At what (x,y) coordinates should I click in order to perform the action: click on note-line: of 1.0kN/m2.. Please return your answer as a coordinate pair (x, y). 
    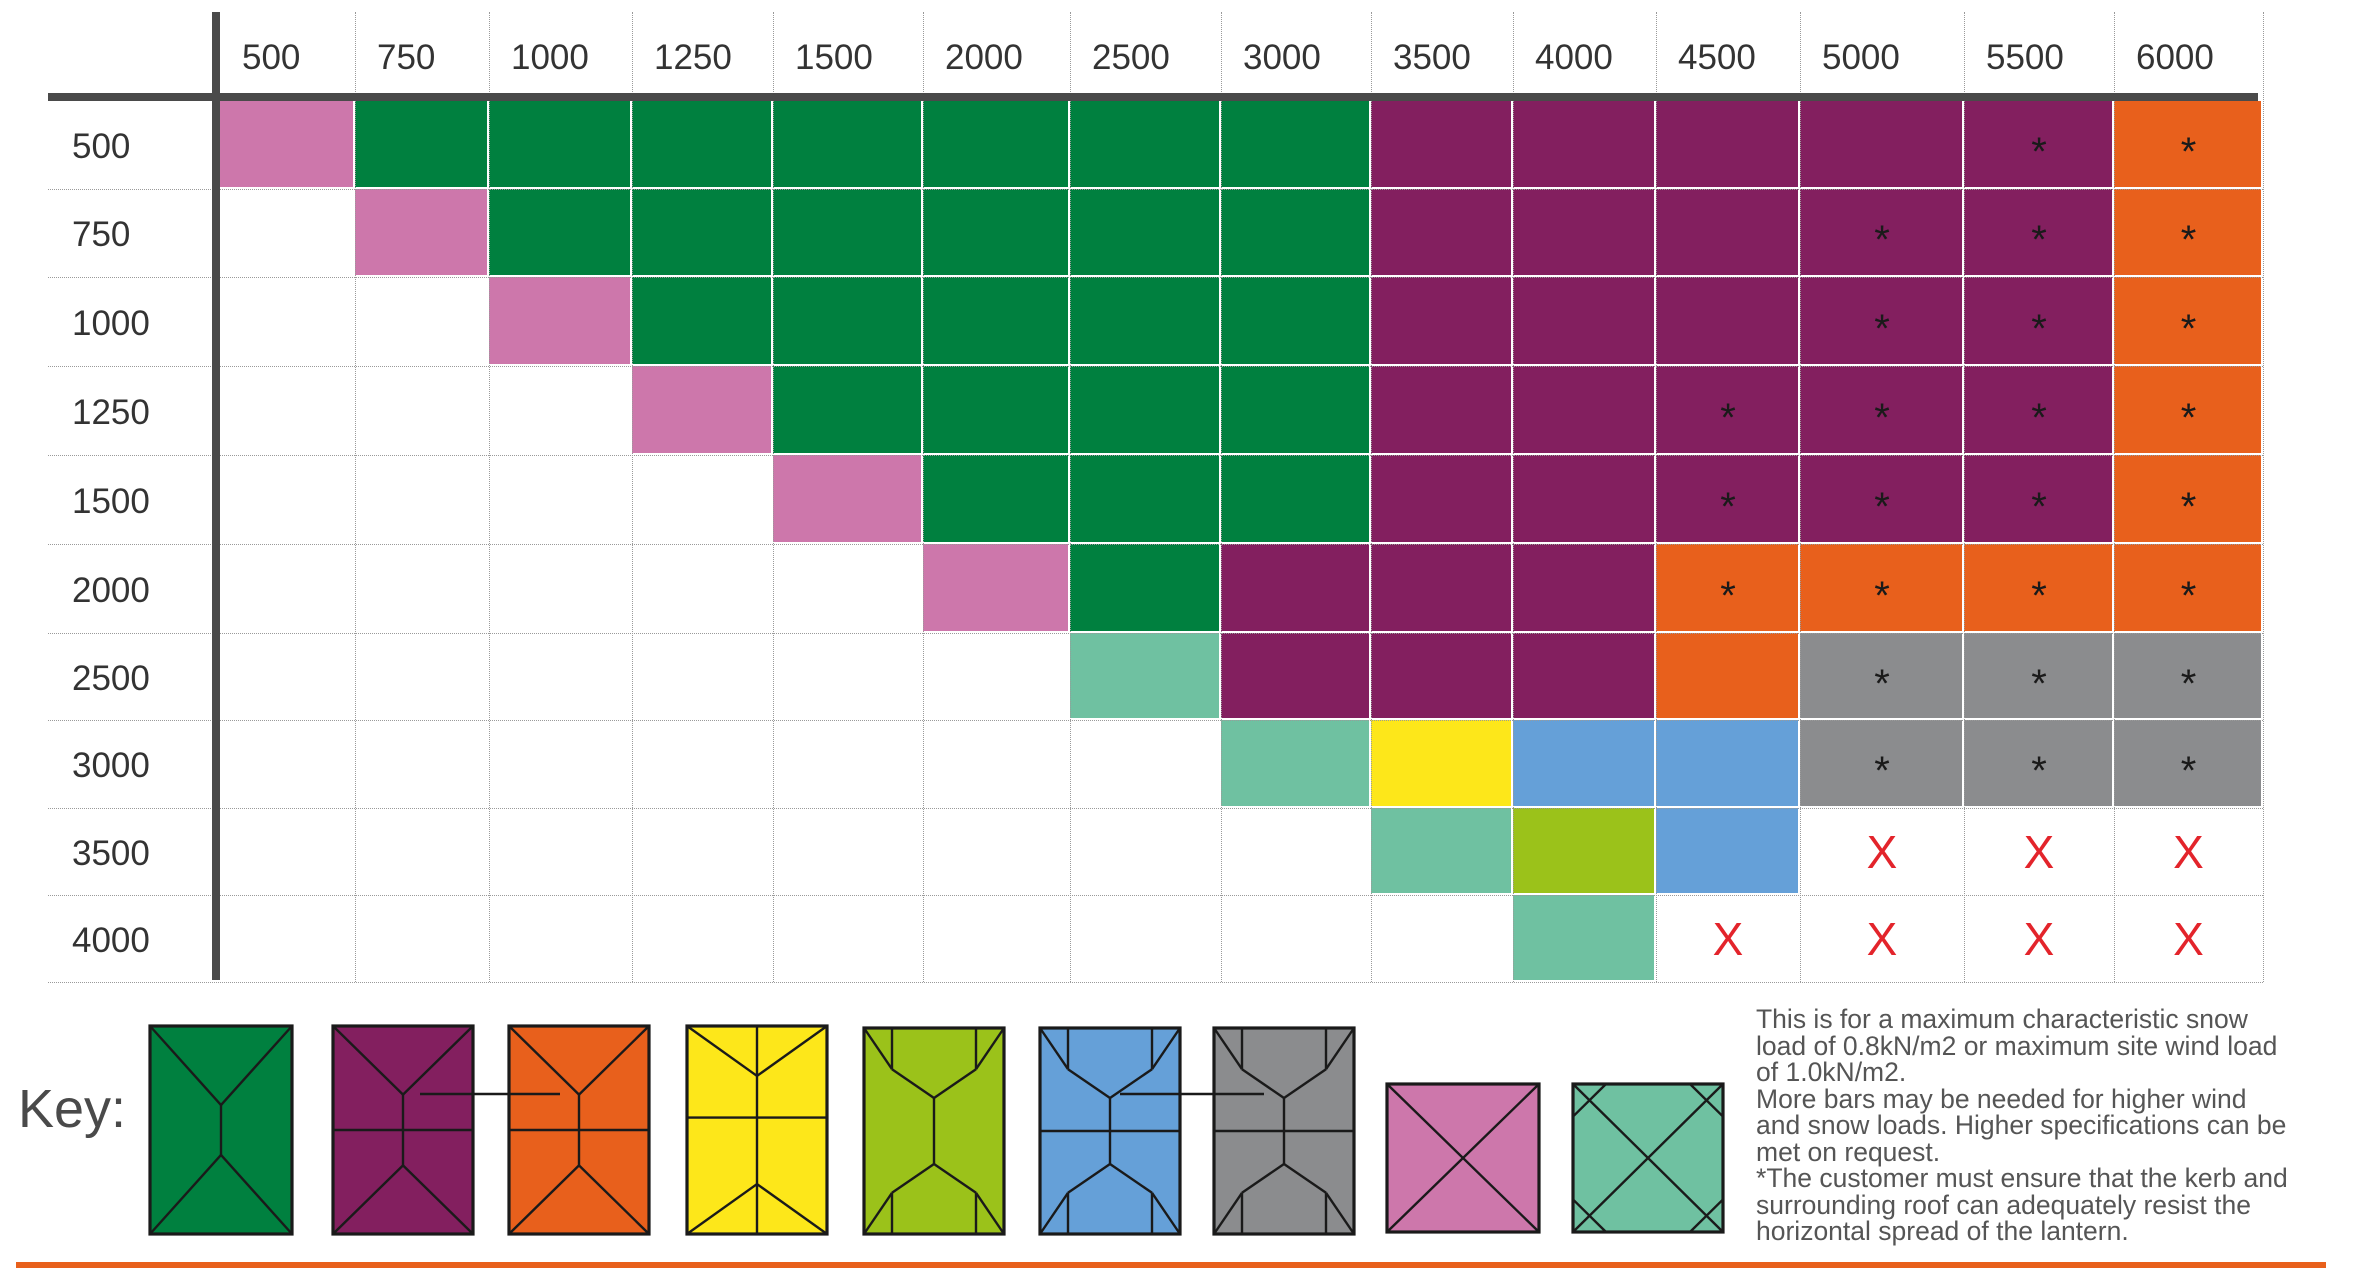
    Looking at the image, I should click on (1831, 1072).